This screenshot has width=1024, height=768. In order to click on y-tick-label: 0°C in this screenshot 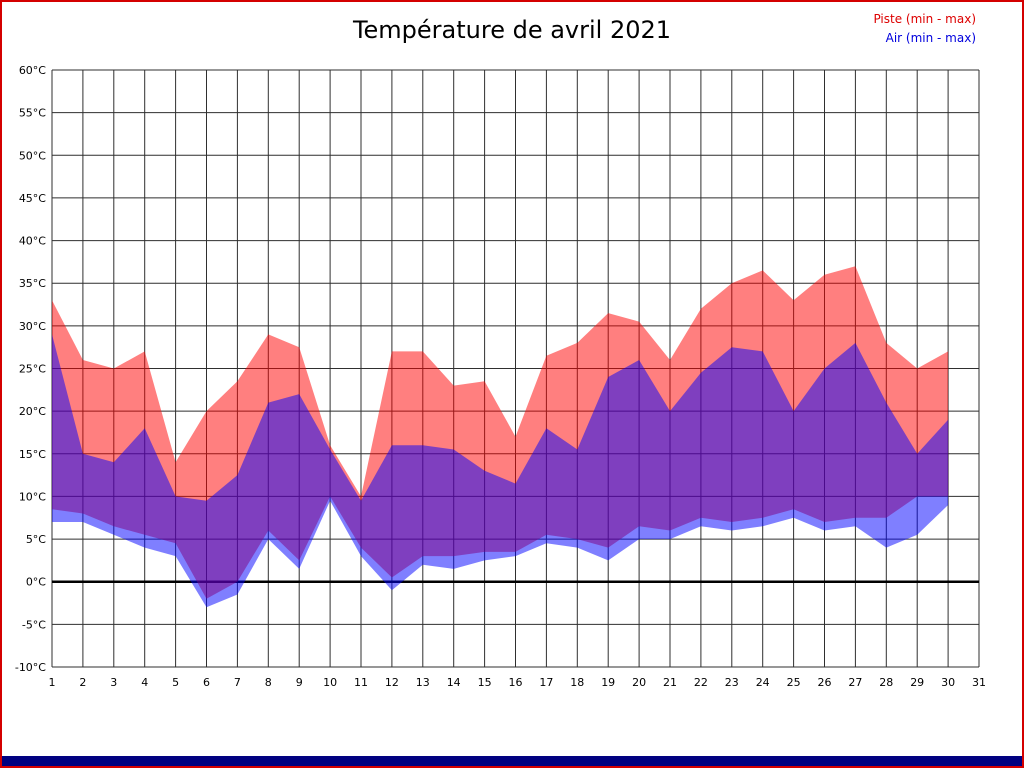, I will do `click(36, 582)`.